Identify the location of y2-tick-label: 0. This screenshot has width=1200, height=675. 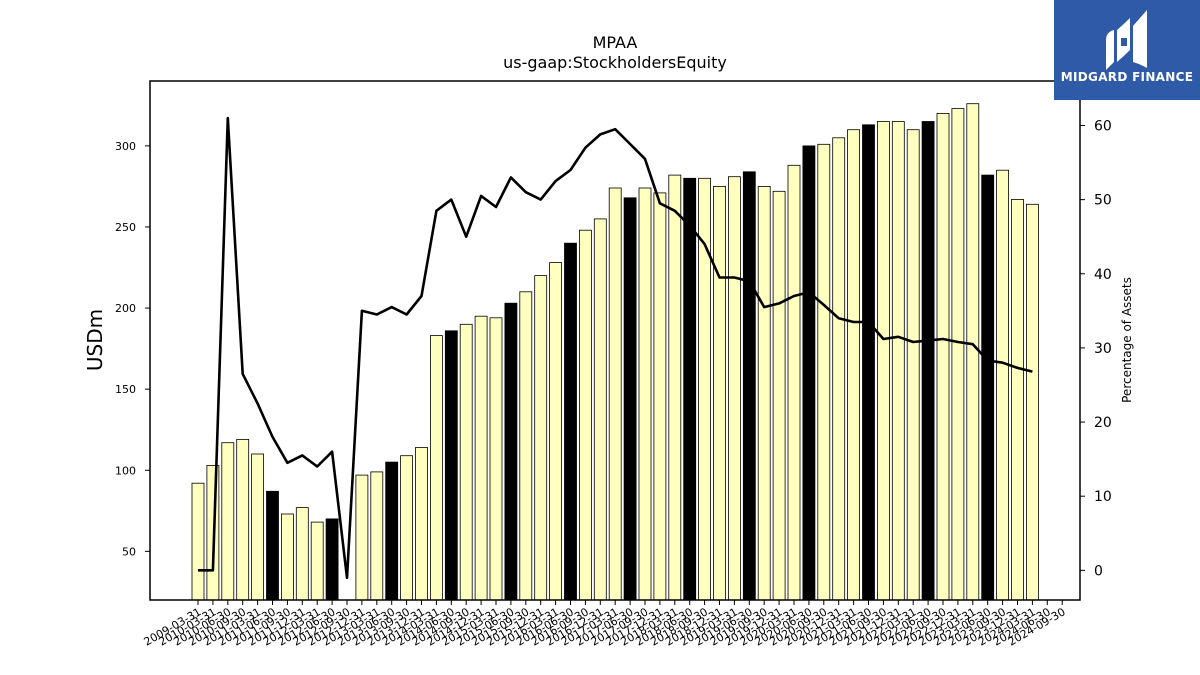
(1098, 571).